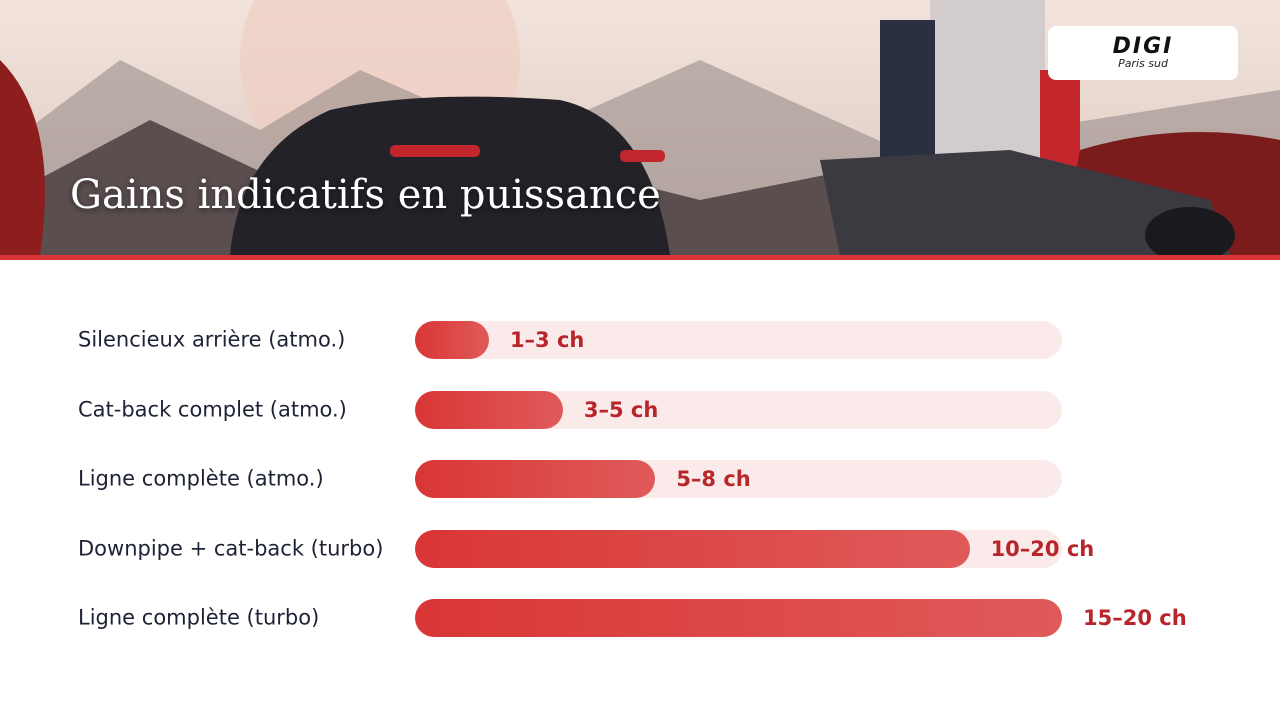 This screenshot has width=1280, height=720. What do you see at coordinates (621, 409) in the screenshot?
I see `value-label: 3–5 ch` at bounding box center [621, 409].